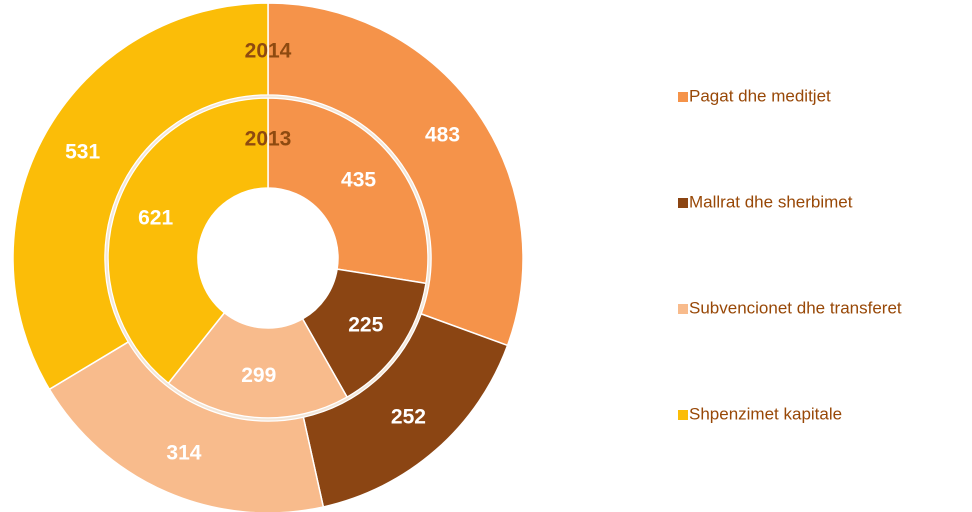 The image size is (972, 512). What do you see at coordinates (771, 201) in the screenshot?
I see `legend-label: Mallrat dhe sherbimet` at bounding box center [771, 201].